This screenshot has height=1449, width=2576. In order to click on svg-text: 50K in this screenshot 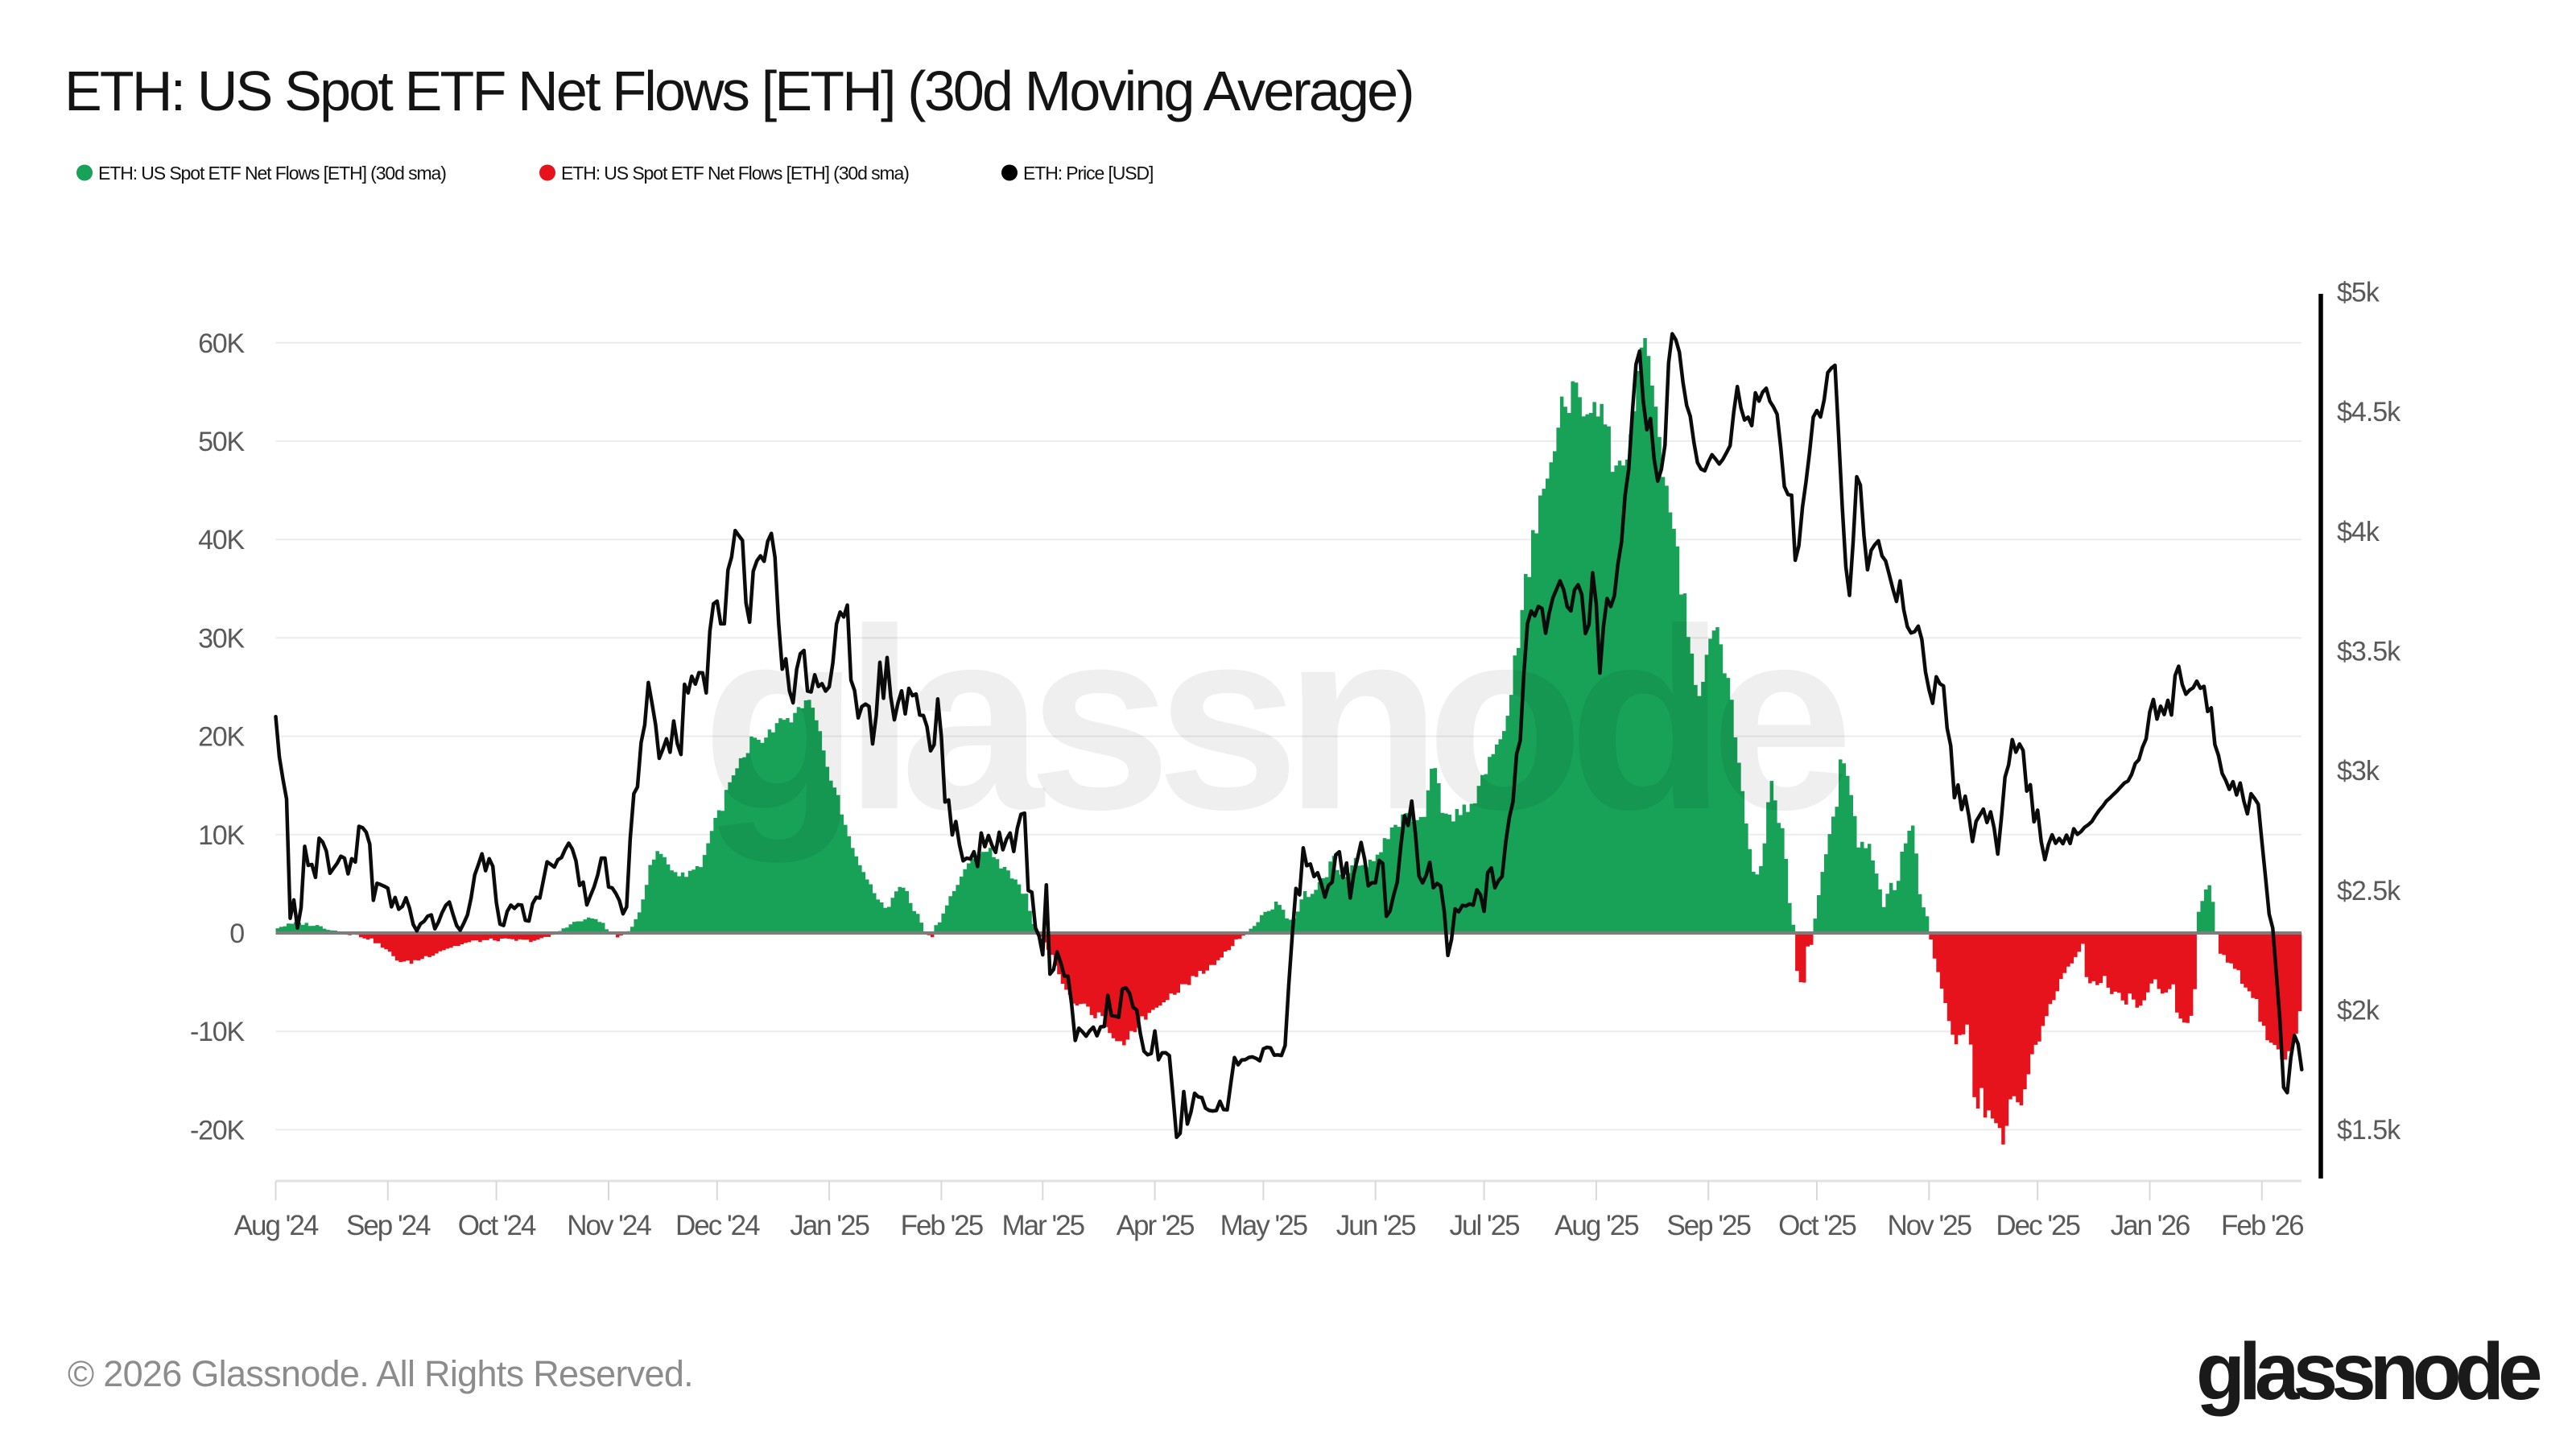, I will do `click(221, 442)`.